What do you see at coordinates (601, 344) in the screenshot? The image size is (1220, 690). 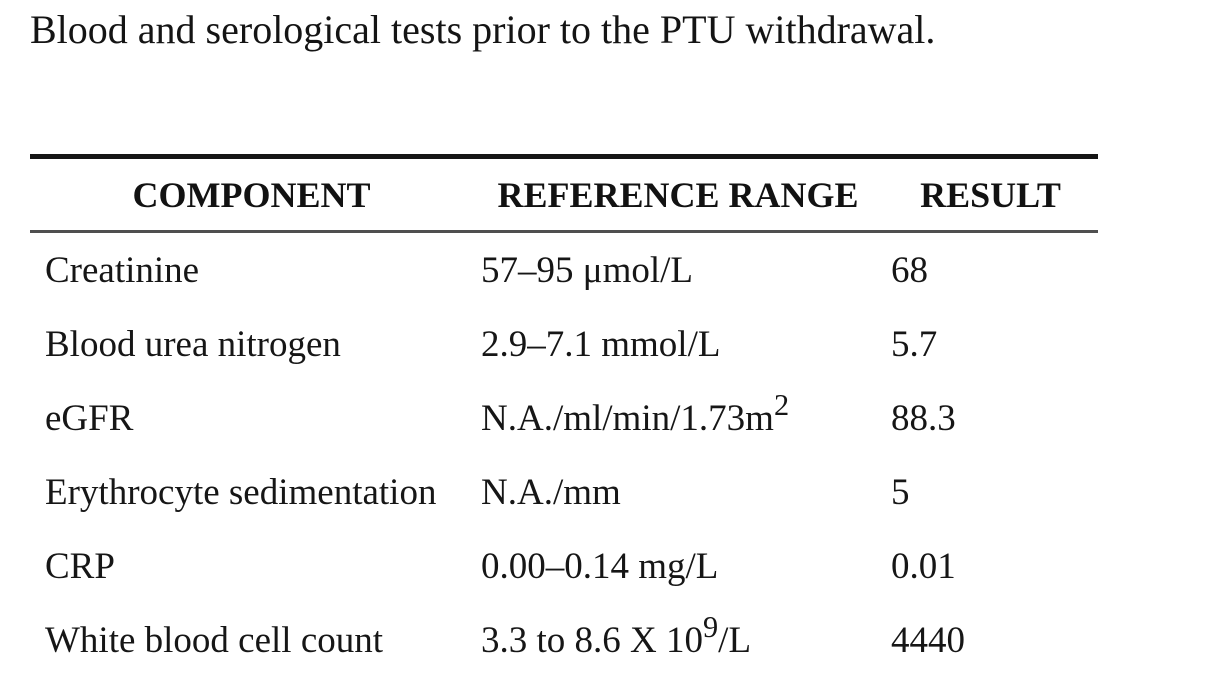 I see `reference-range-text: 2.9–7.1 mmol/L` at bounding box center [601, 344].